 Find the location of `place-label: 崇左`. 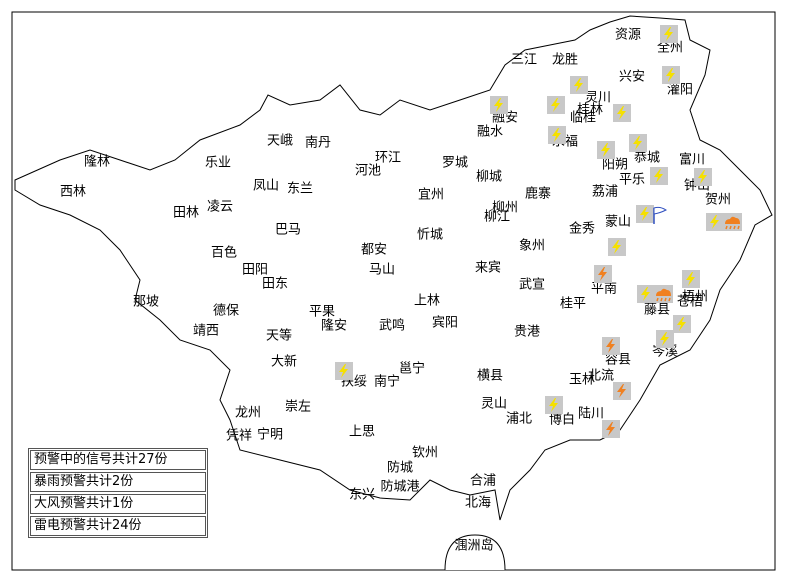

place-label: 崇左 is located at coordinates (298, 407).